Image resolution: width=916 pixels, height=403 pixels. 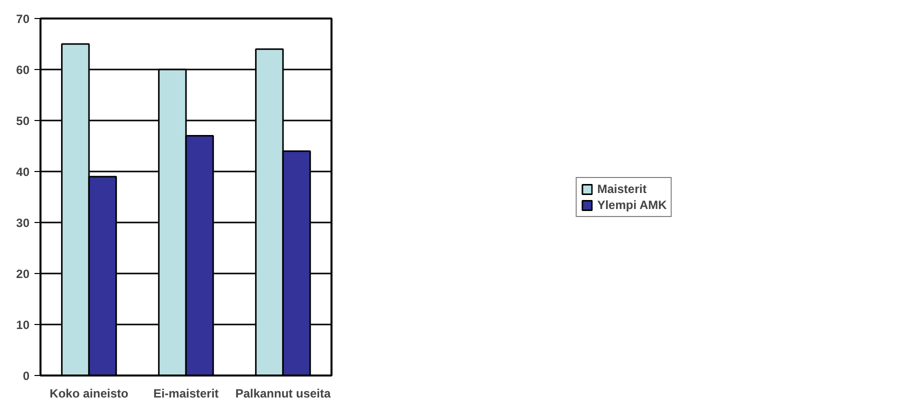 What do you see at coordinates (632, 205) in the screenshot?
I see `legend-label: Ylempi AMK` at bounding box center [632, 205].